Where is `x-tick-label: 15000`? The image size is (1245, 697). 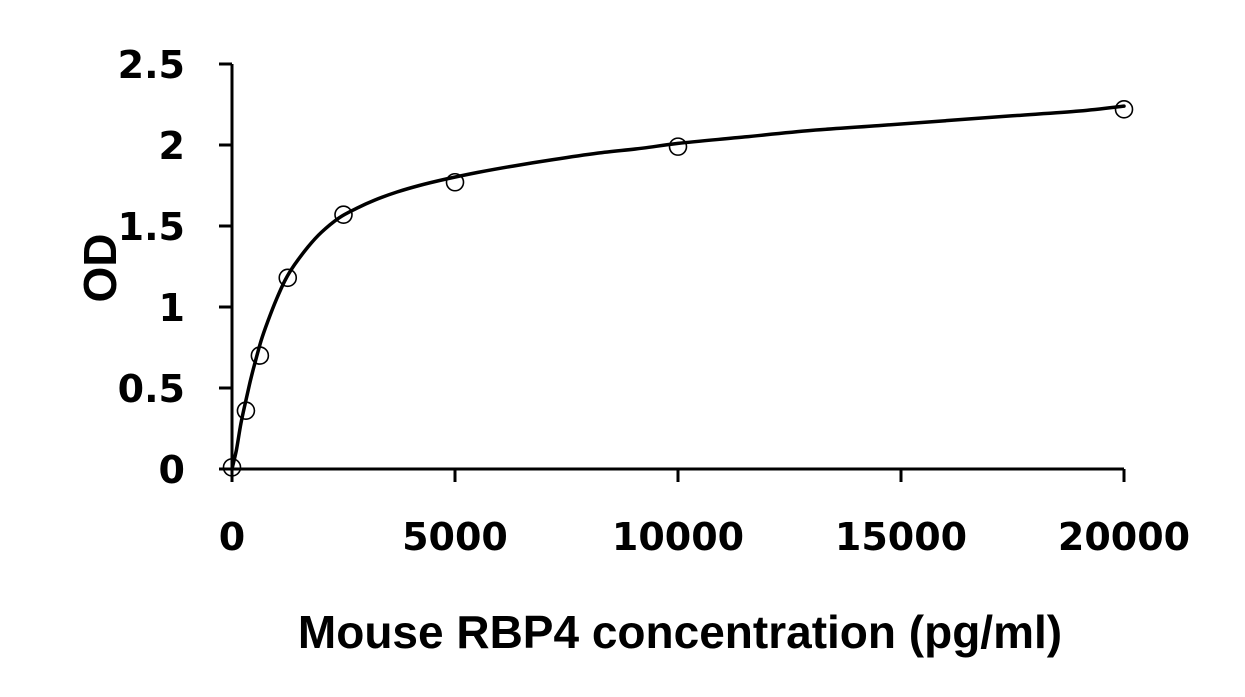 x-tick-label: 15000 is located at coordinates (901, 537).